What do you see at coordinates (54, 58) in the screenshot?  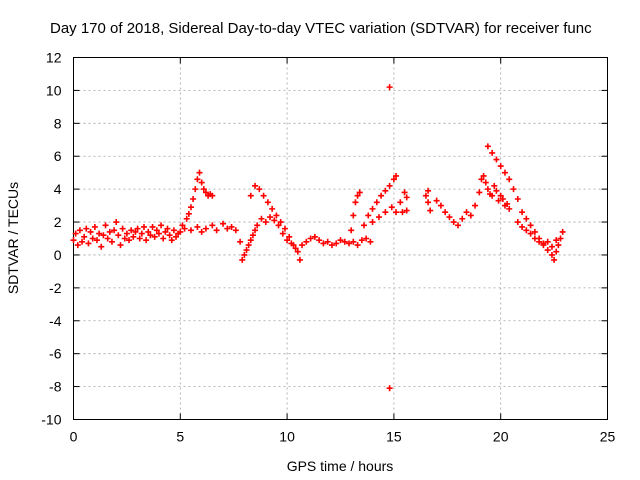 I see `y-tick-label: 12` at bounding box center [54, 58].